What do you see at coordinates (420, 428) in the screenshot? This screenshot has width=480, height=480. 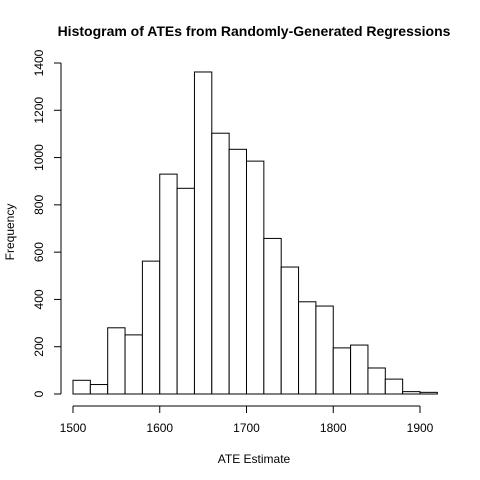 I see `x-tick-label: 1900` at bounding box center [420, 428].